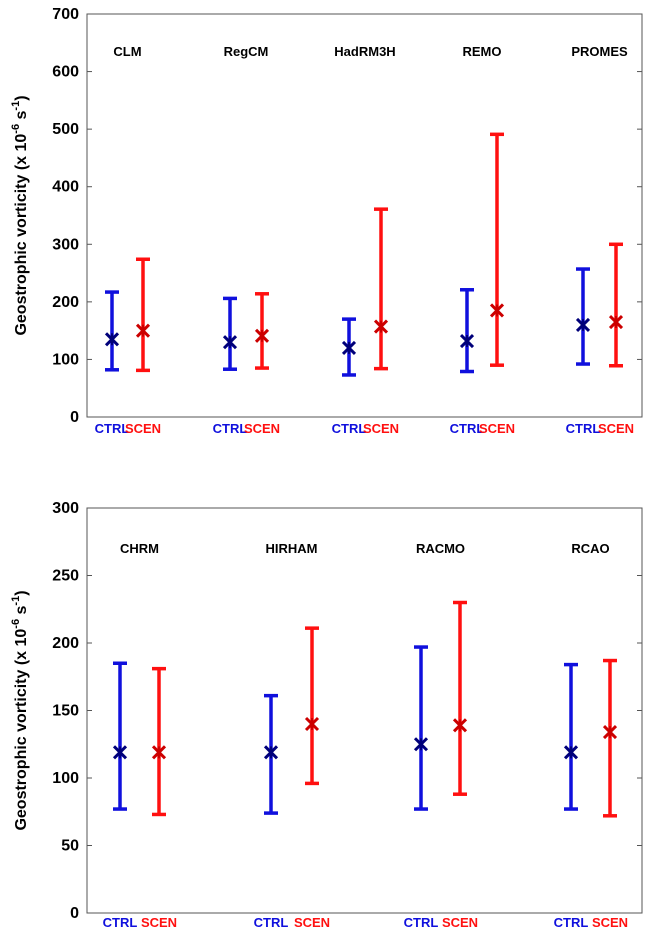 The width and height of the screenshot is (650, 928). What do you see at coordinates (292, 548) in the screenshot?
I see `model-label: HIRHAM` at bounding box center [292, 548].